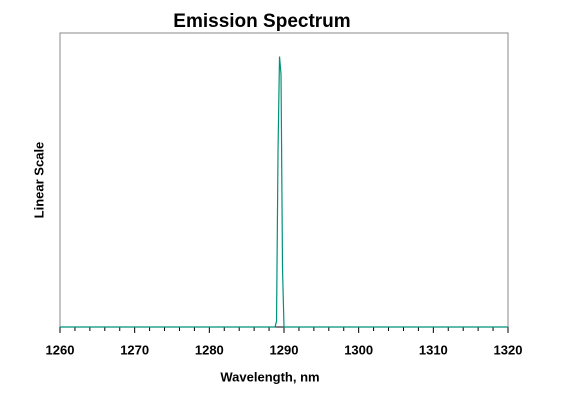 Image resolution: width=564 pixels, height=407 pixels. Describe the element at coordinates (38, 180) in the screenshot. I see `y-axis-label: Linear Scale` at that location.